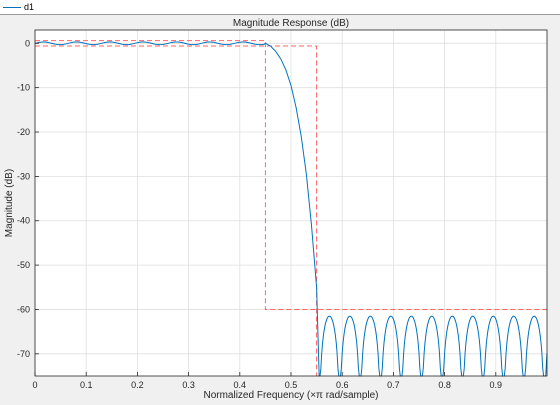  Describe the element at coordinates (27, 43) in the screenshot. I see `y-tick-label: 0` at that location.